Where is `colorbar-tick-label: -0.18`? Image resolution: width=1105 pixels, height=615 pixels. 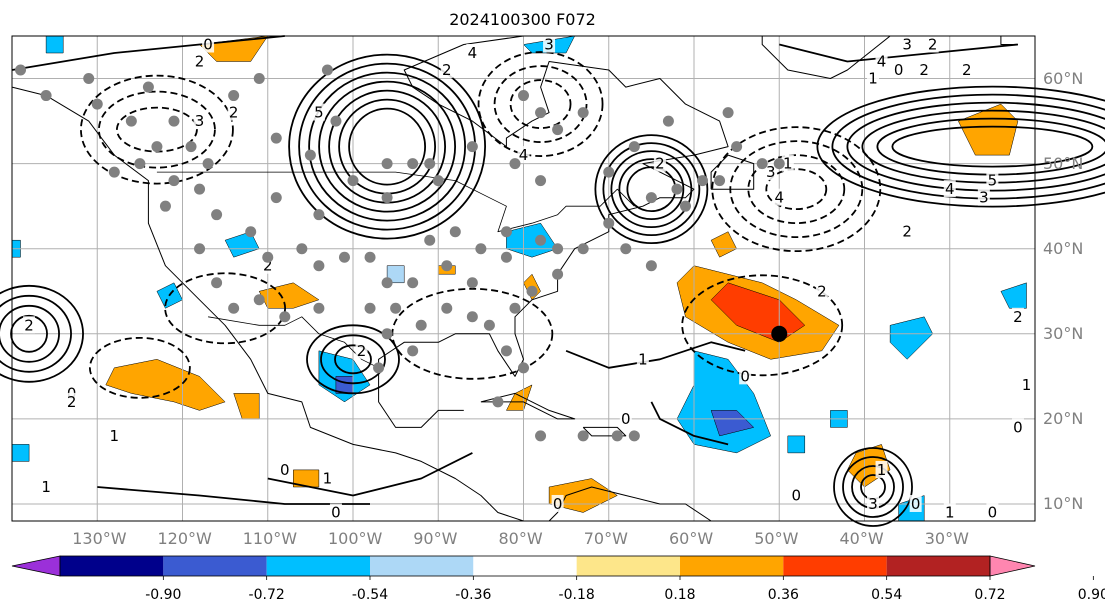
colorbar-tick-label: -0.18 is located at coordinates (576, 595).